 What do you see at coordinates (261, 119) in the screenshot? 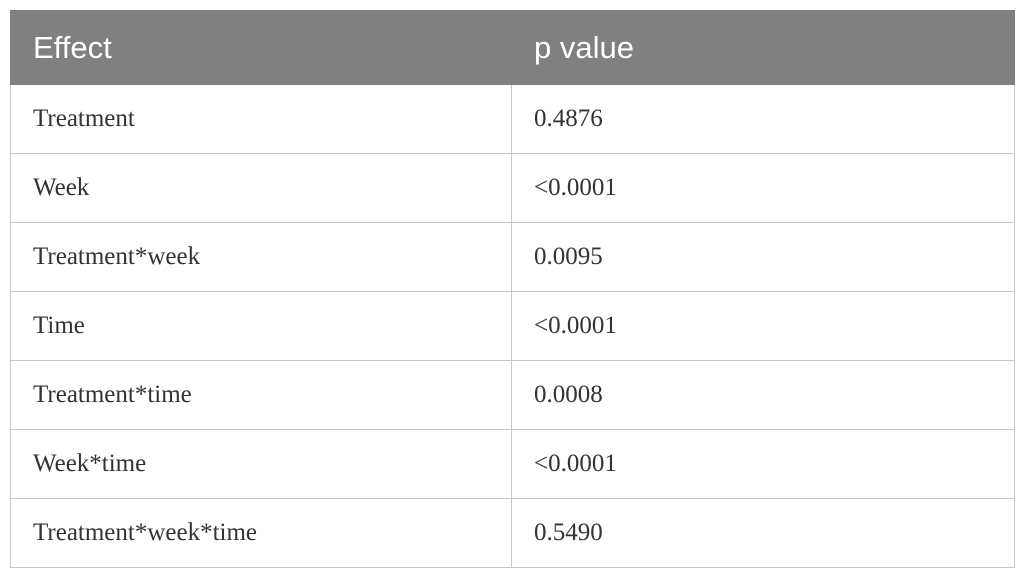
I see `effect-cell: Treatment` at bounding box center [261, 119].